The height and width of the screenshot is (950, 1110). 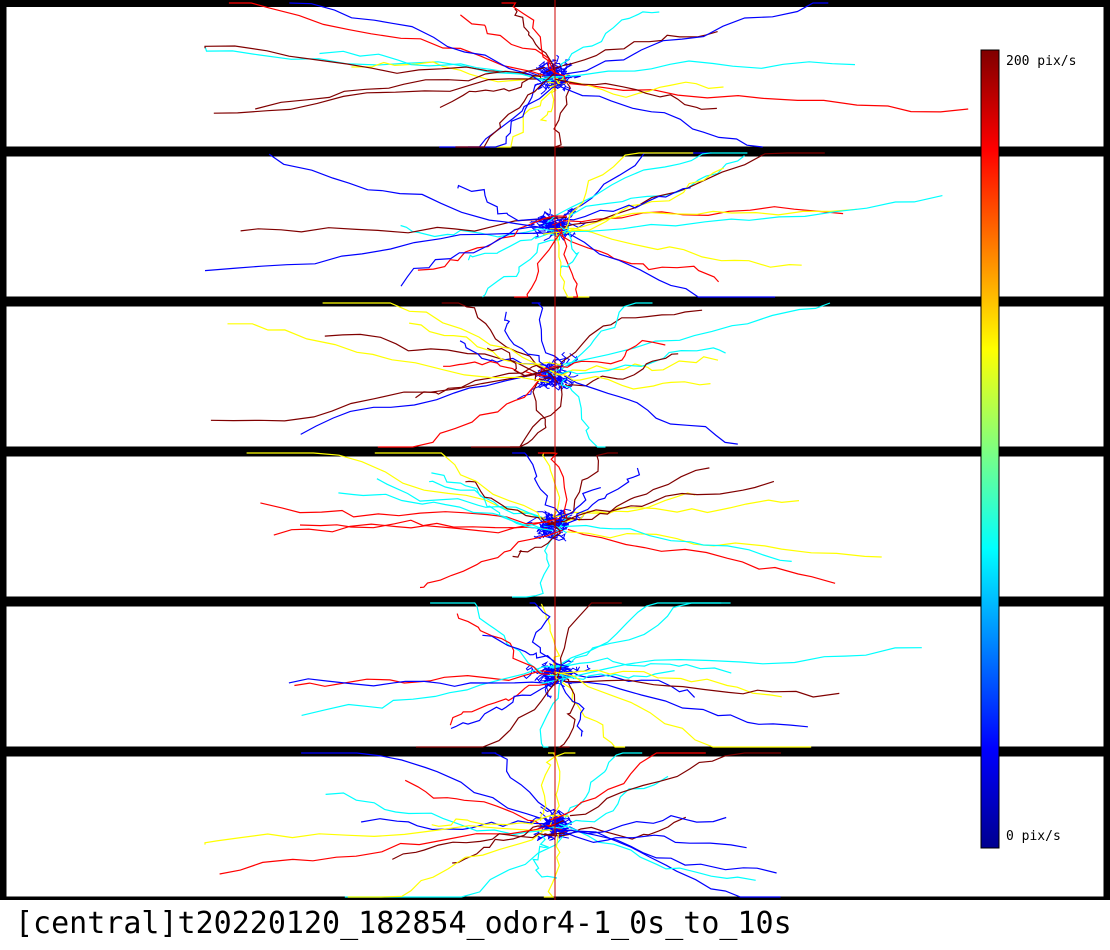 I want to click on lane-6-tracks, so click(x=492, y=825).